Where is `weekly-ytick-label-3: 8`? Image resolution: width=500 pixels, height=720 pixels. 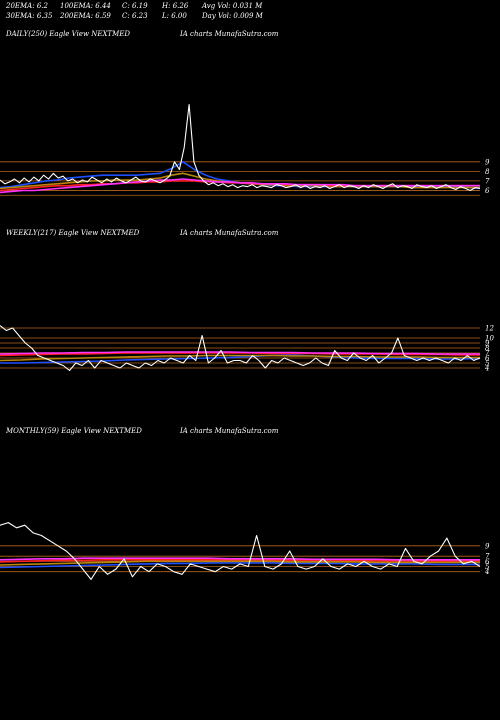 weekly-ytick-label-3: 8 is located at coordinates (487, 349).